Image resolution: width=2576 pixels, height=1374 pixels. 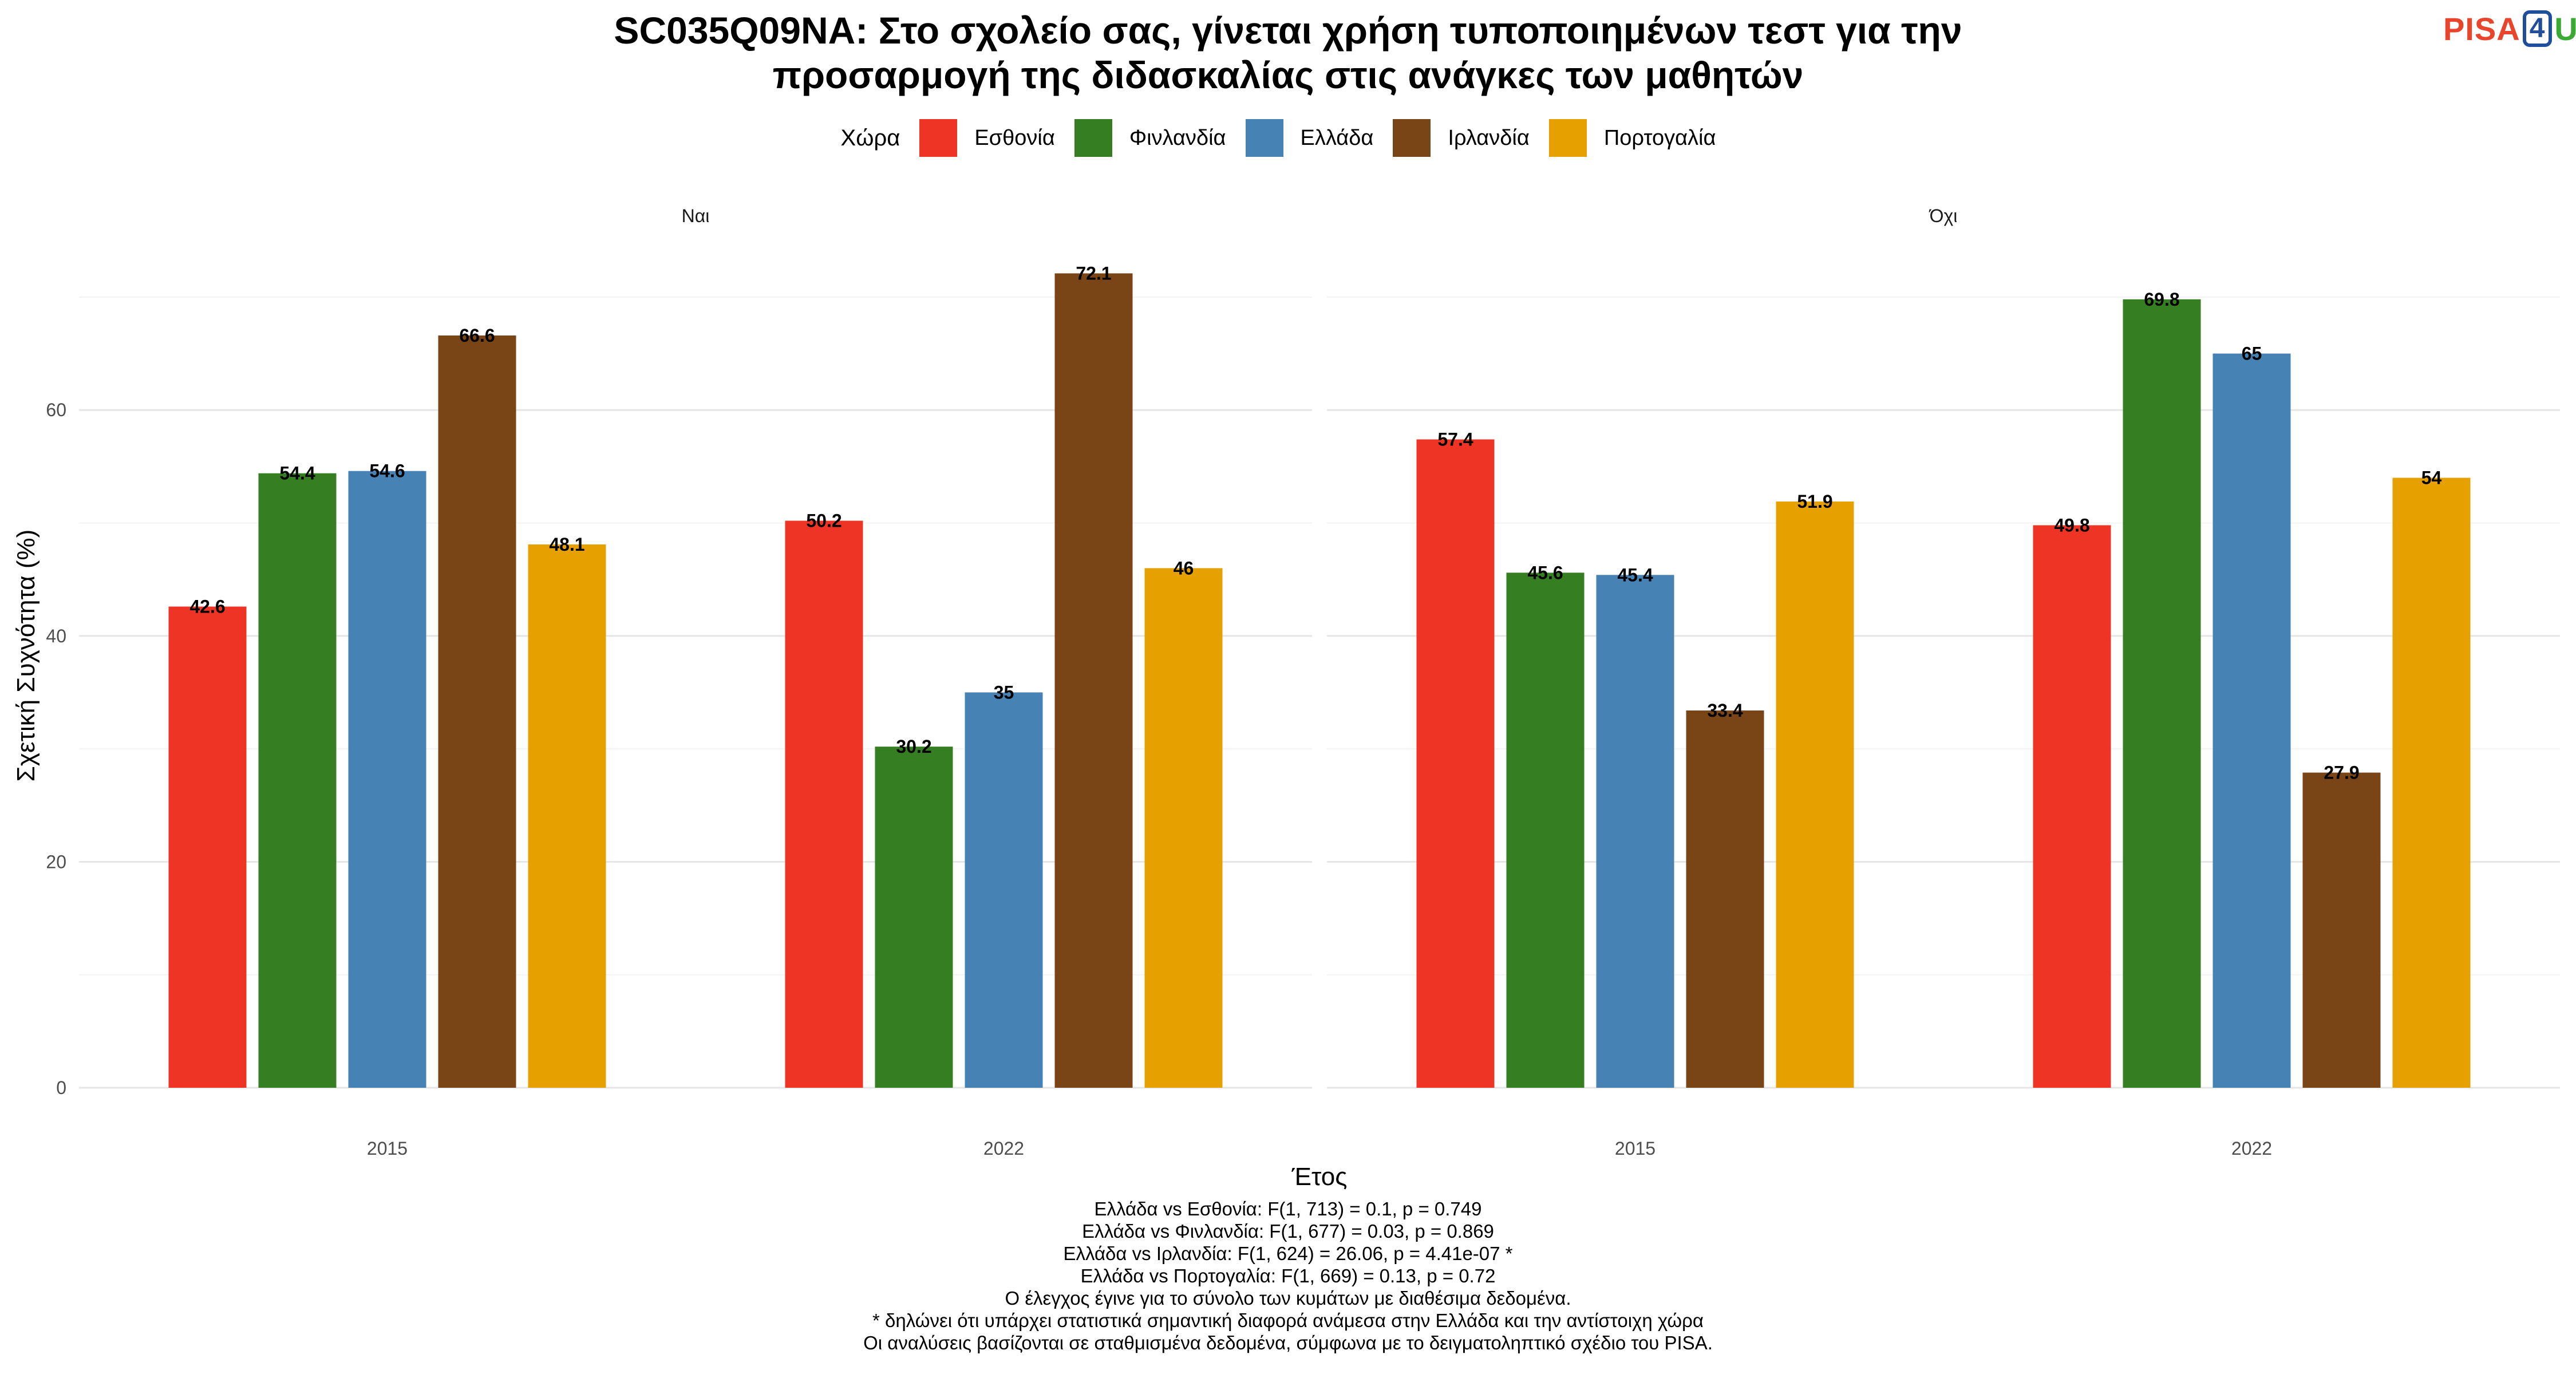 I want to click on logo-text-4: 4, so click(x=2537, y=28).